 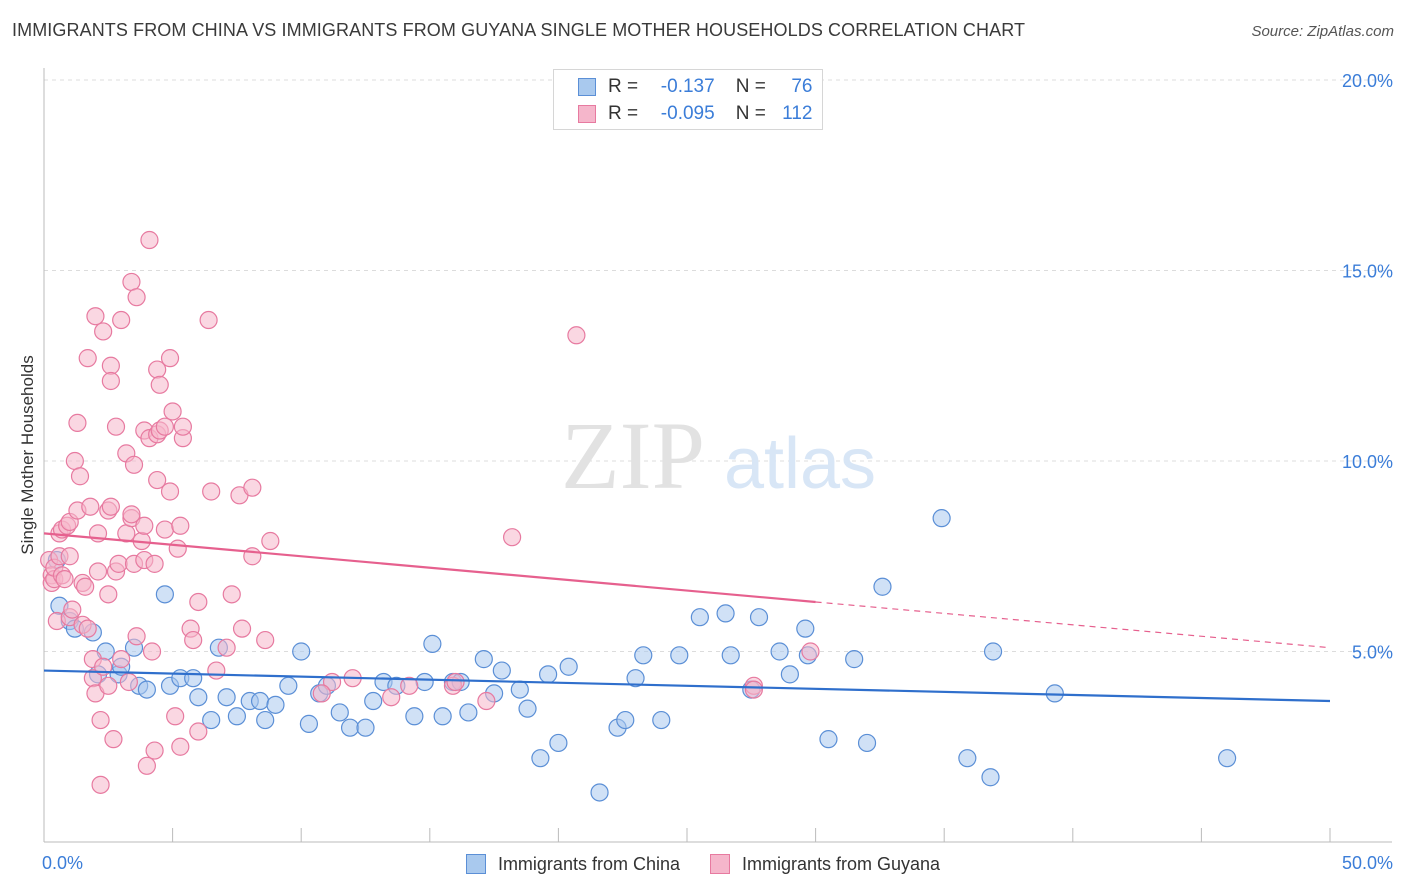 What do you see at coordinates (475, 864) in the screenshot?
I see `series-swatch-china` at bounding box center [475, 864].